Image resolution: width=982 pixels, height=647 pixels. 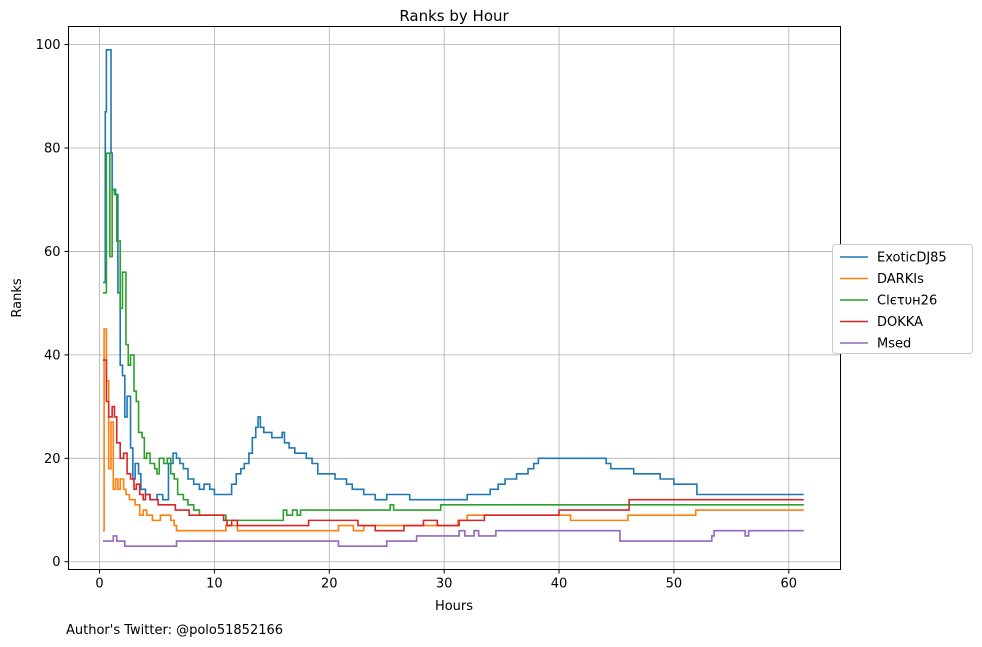 I want to click on legend-label: Msed, so click(x=894, y=344).